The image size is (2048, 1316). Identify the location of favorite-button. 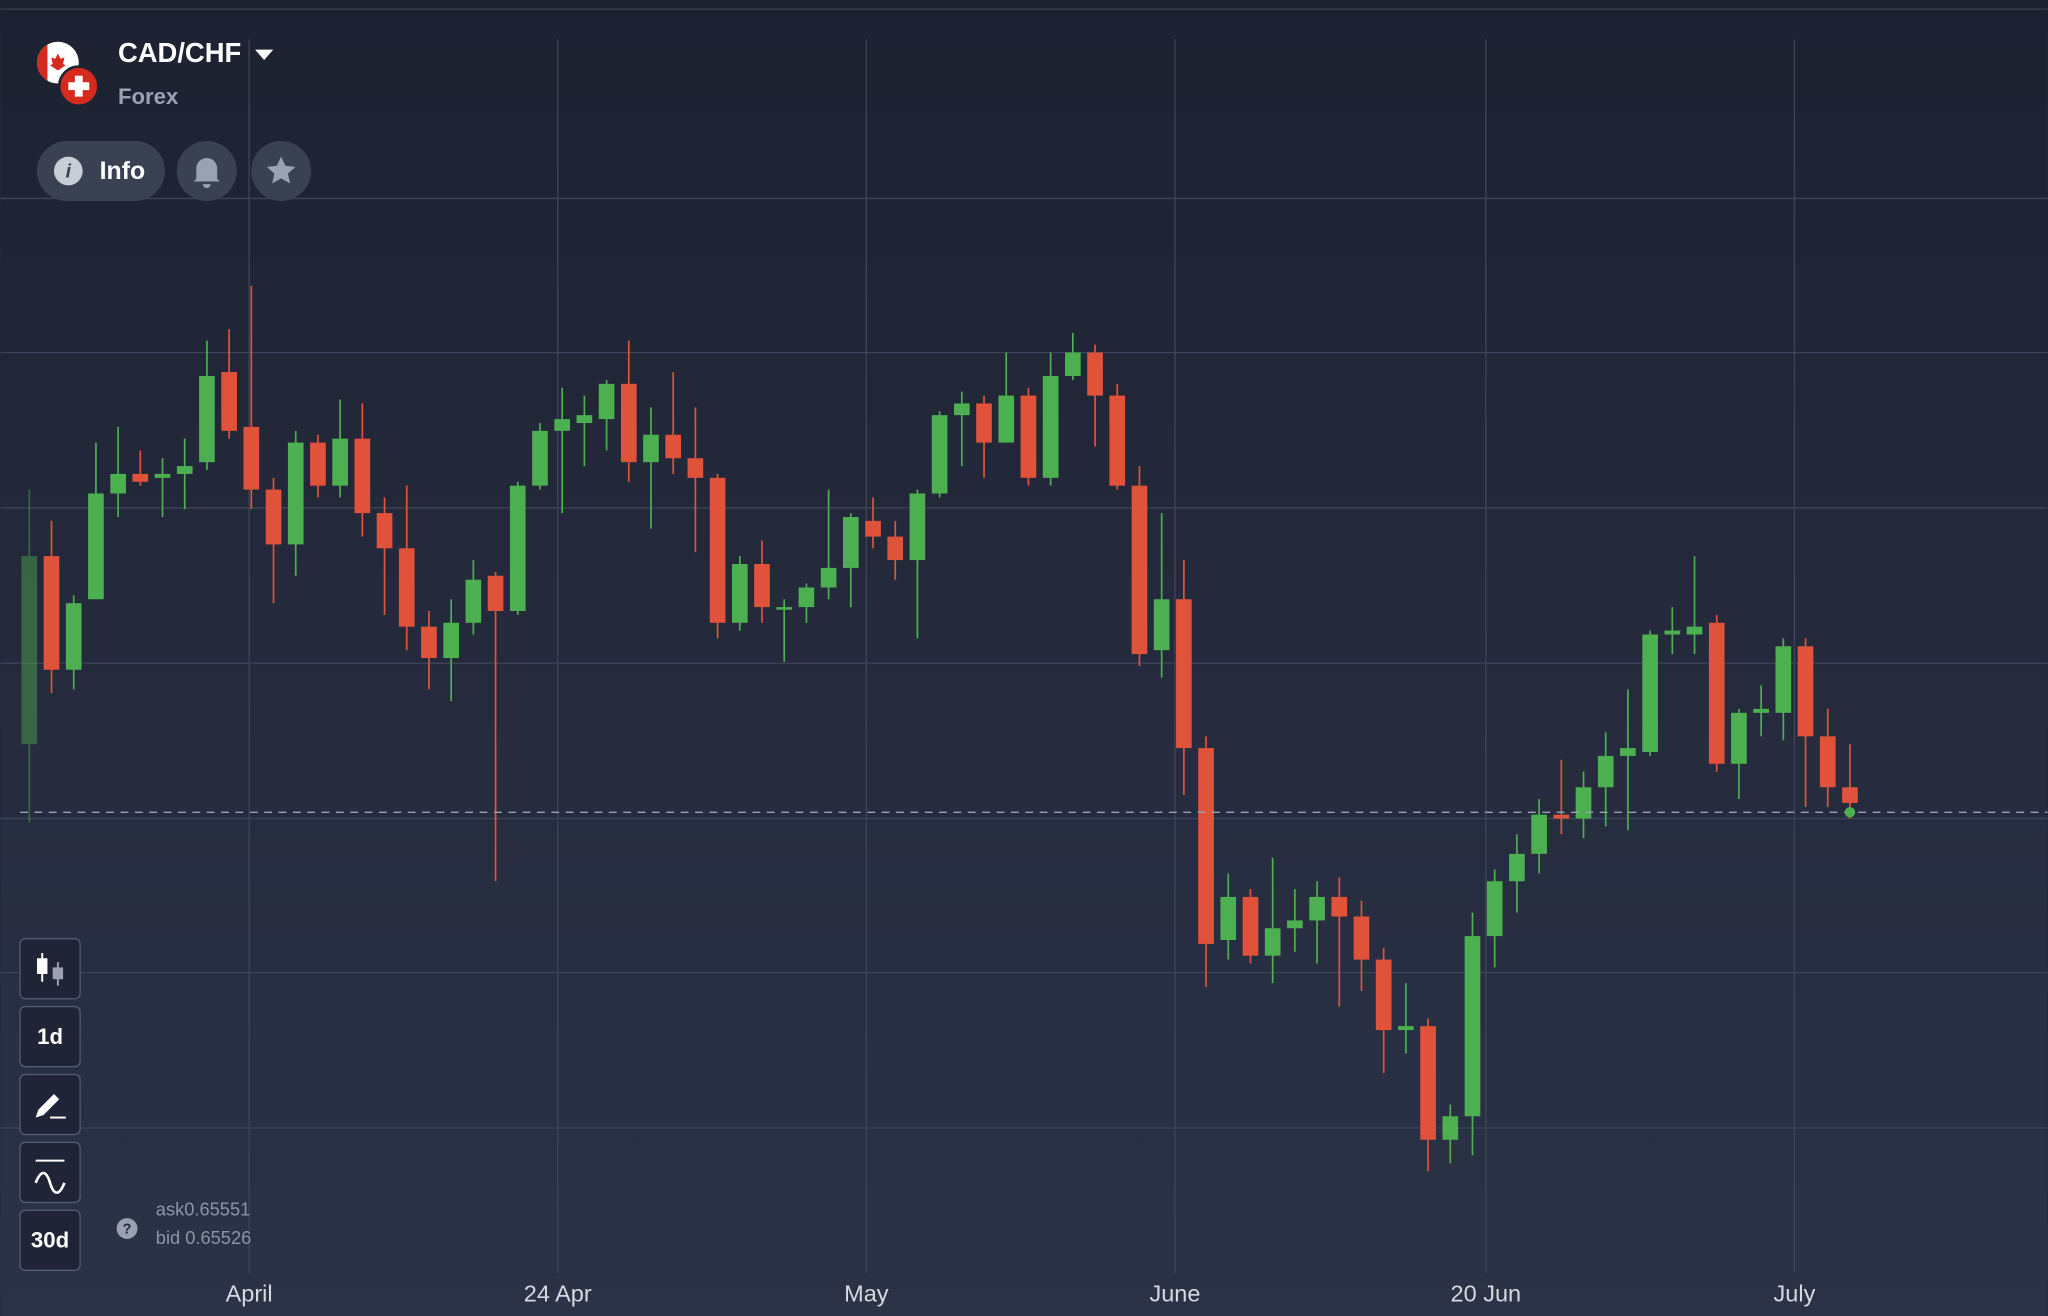
(281, 171).